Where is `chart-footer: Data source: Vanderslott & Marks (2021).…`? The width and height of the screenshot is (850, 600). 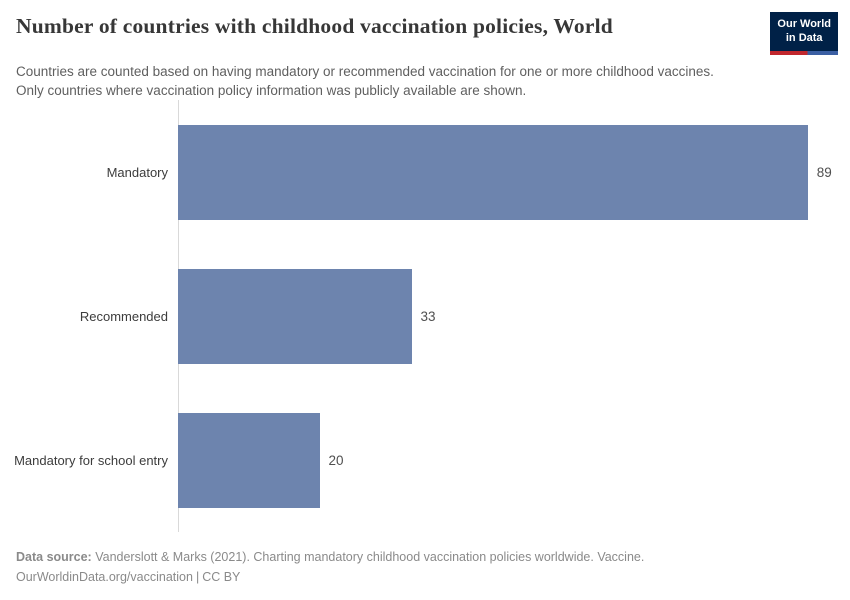
chart-footer: Data source: Vanderslott & Marks (2021).… is located at coordinates (425, 567).